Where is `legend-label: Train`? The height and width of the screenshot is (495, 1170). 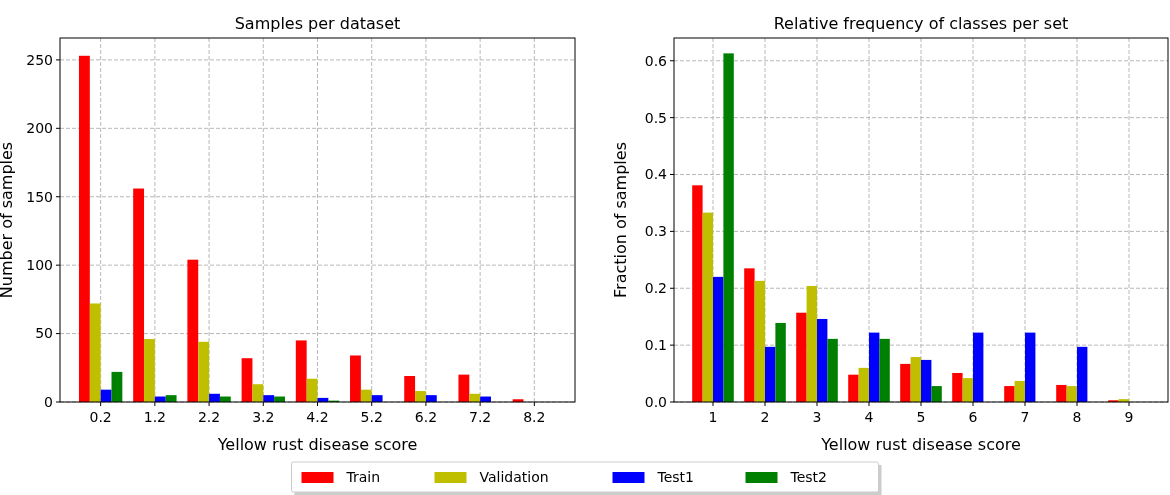
legend-label: Train is located at coordinates (363, 476).